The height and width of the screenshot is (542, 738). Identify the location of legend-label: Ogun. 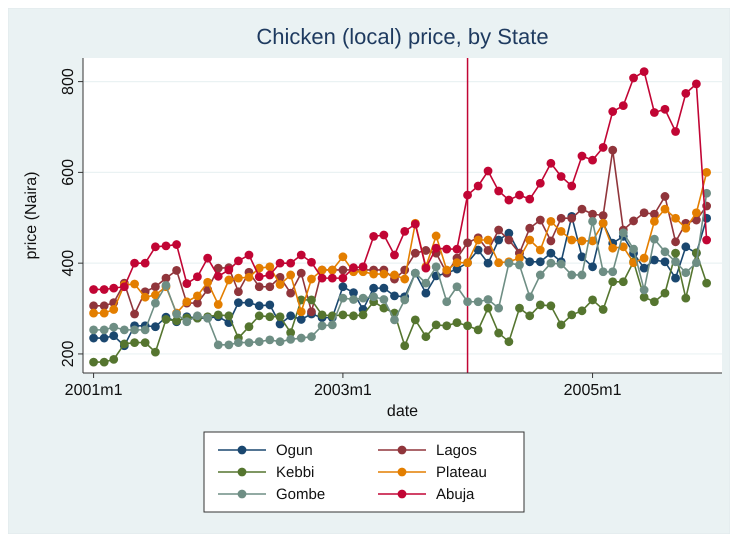
(294, 450).